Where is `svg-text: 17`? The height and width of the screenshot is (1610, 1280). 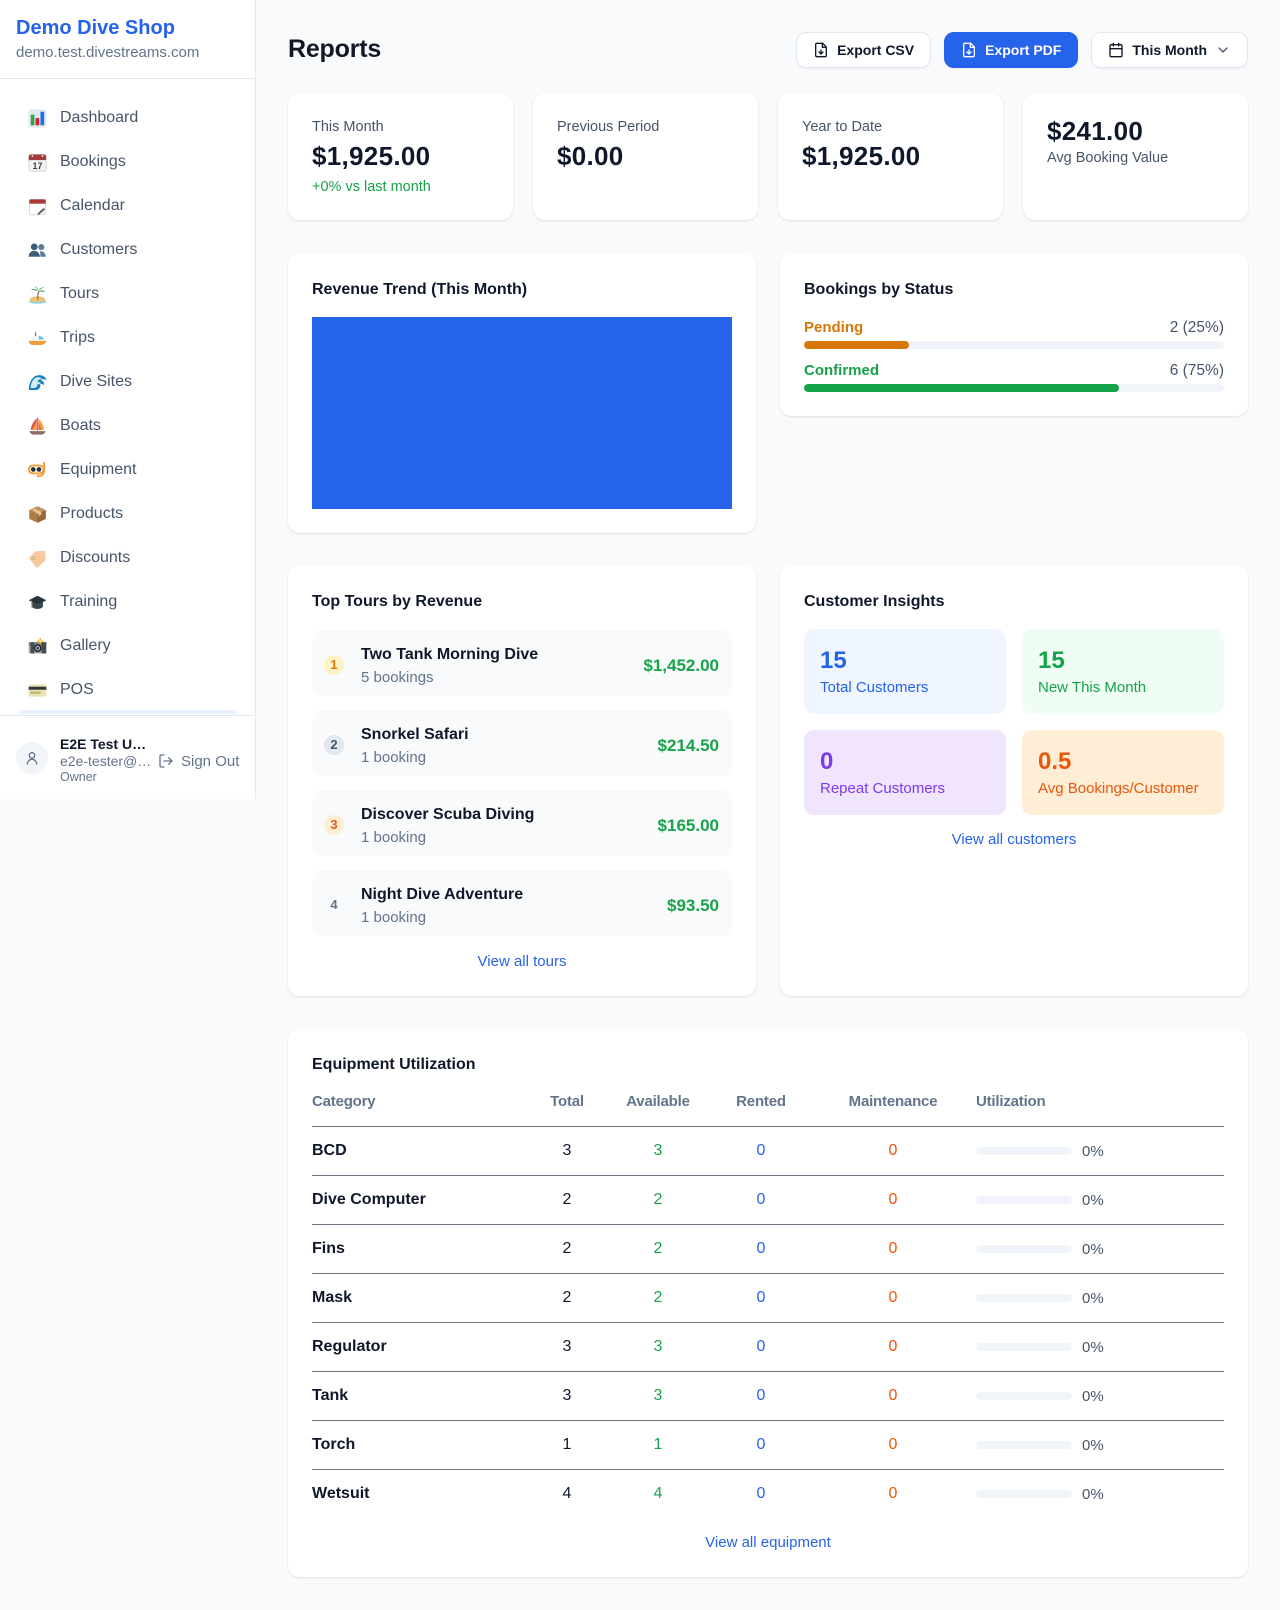
svg-text: 17 is located at coordinates (38, 165).